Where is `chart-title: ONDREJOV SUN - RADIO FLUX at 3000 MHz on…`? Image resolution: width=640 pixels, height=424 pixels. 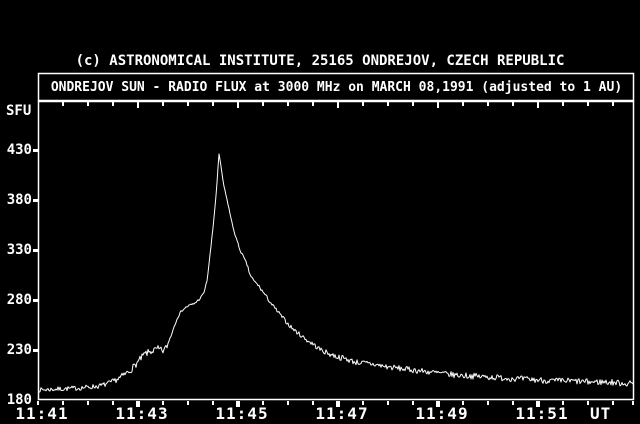
chart-title: ONDREJOV SUN - RADIO FLUX at 3000 MHz on… is located at coordinates (336, 87).